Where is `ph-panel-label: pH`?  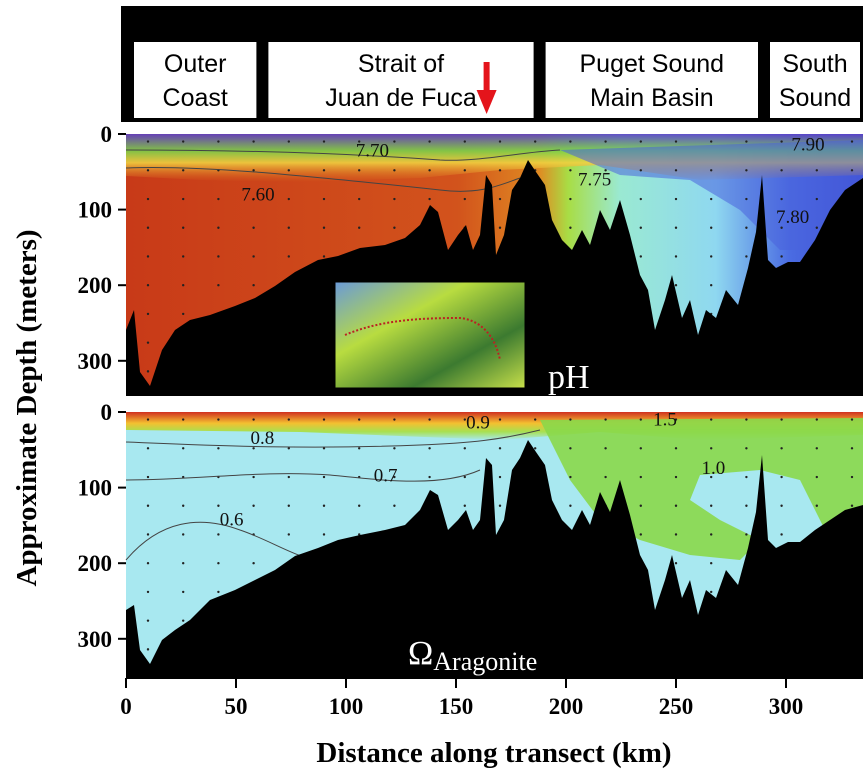
ph-panel-label: pH is located at coordinates (569, 377).